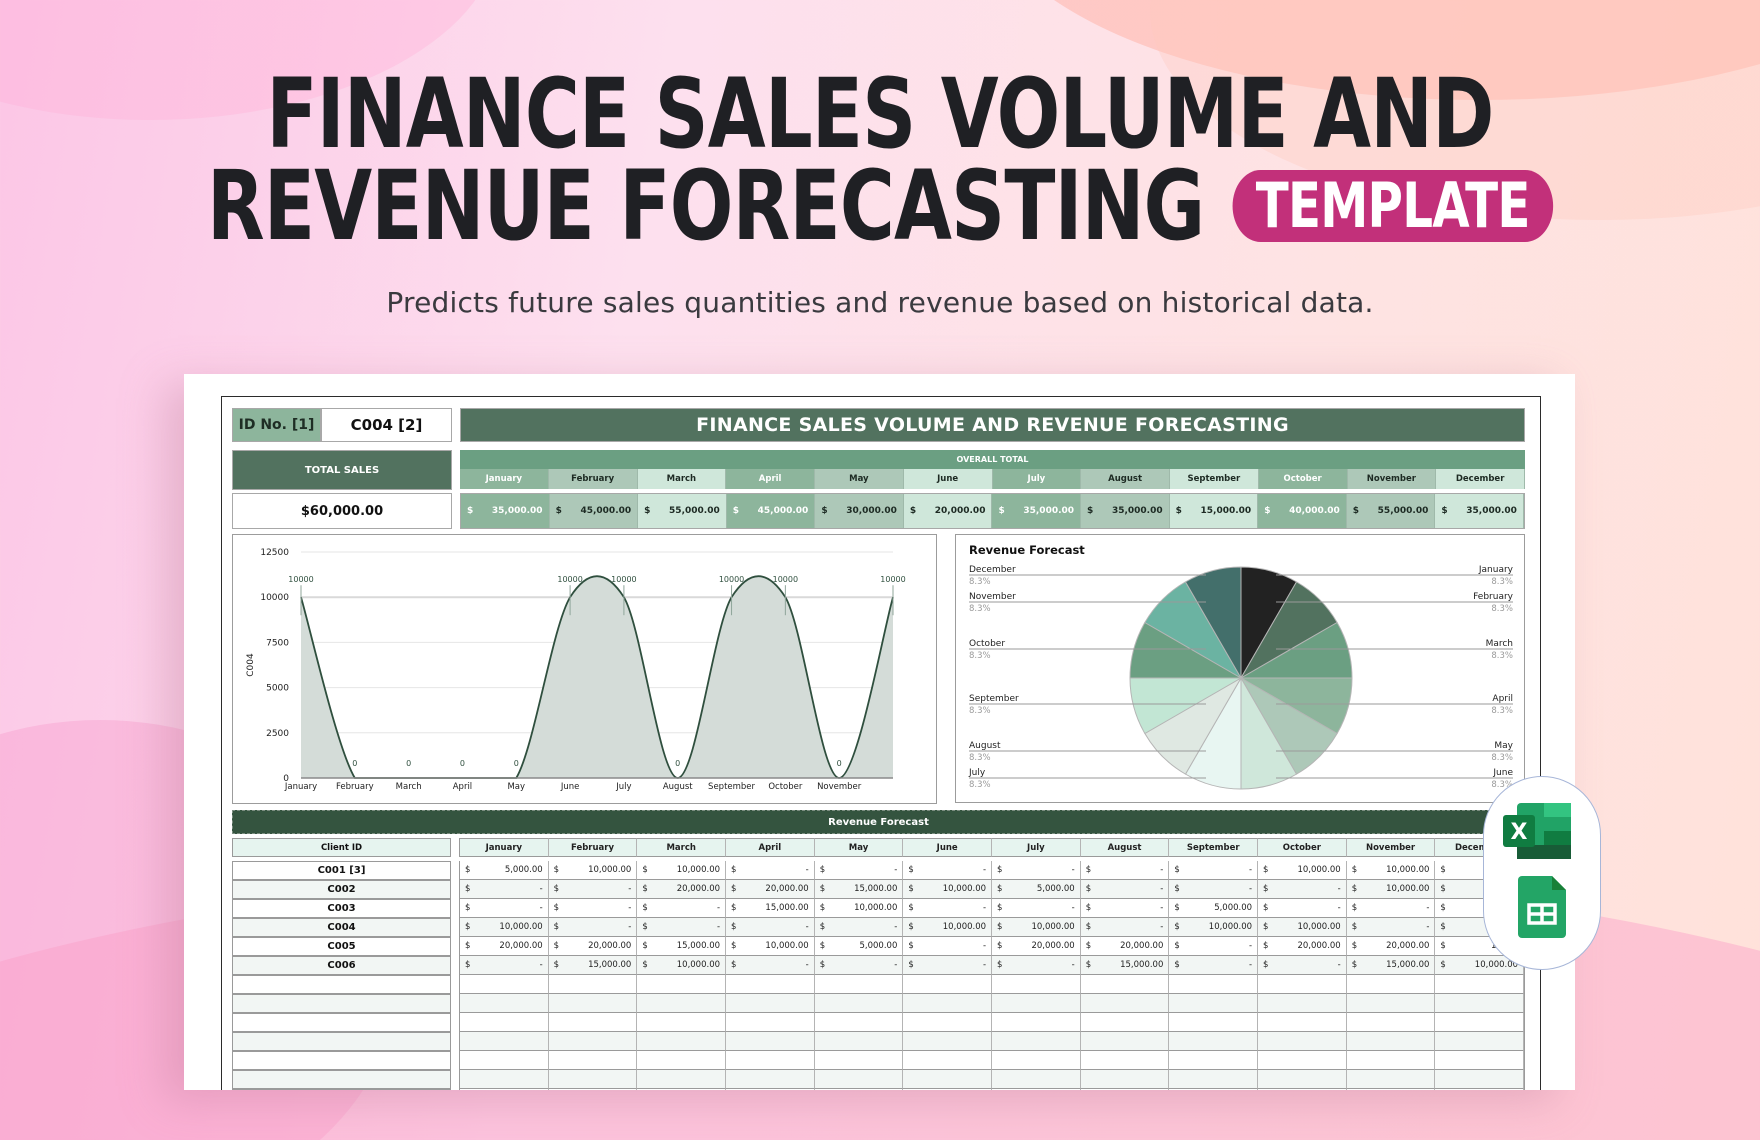 The width and height of the screenshot is (1760, 1140). Describe the element at coordinates (341, 889) in the screenshot. I see `client-id-cell: C002` at that location.